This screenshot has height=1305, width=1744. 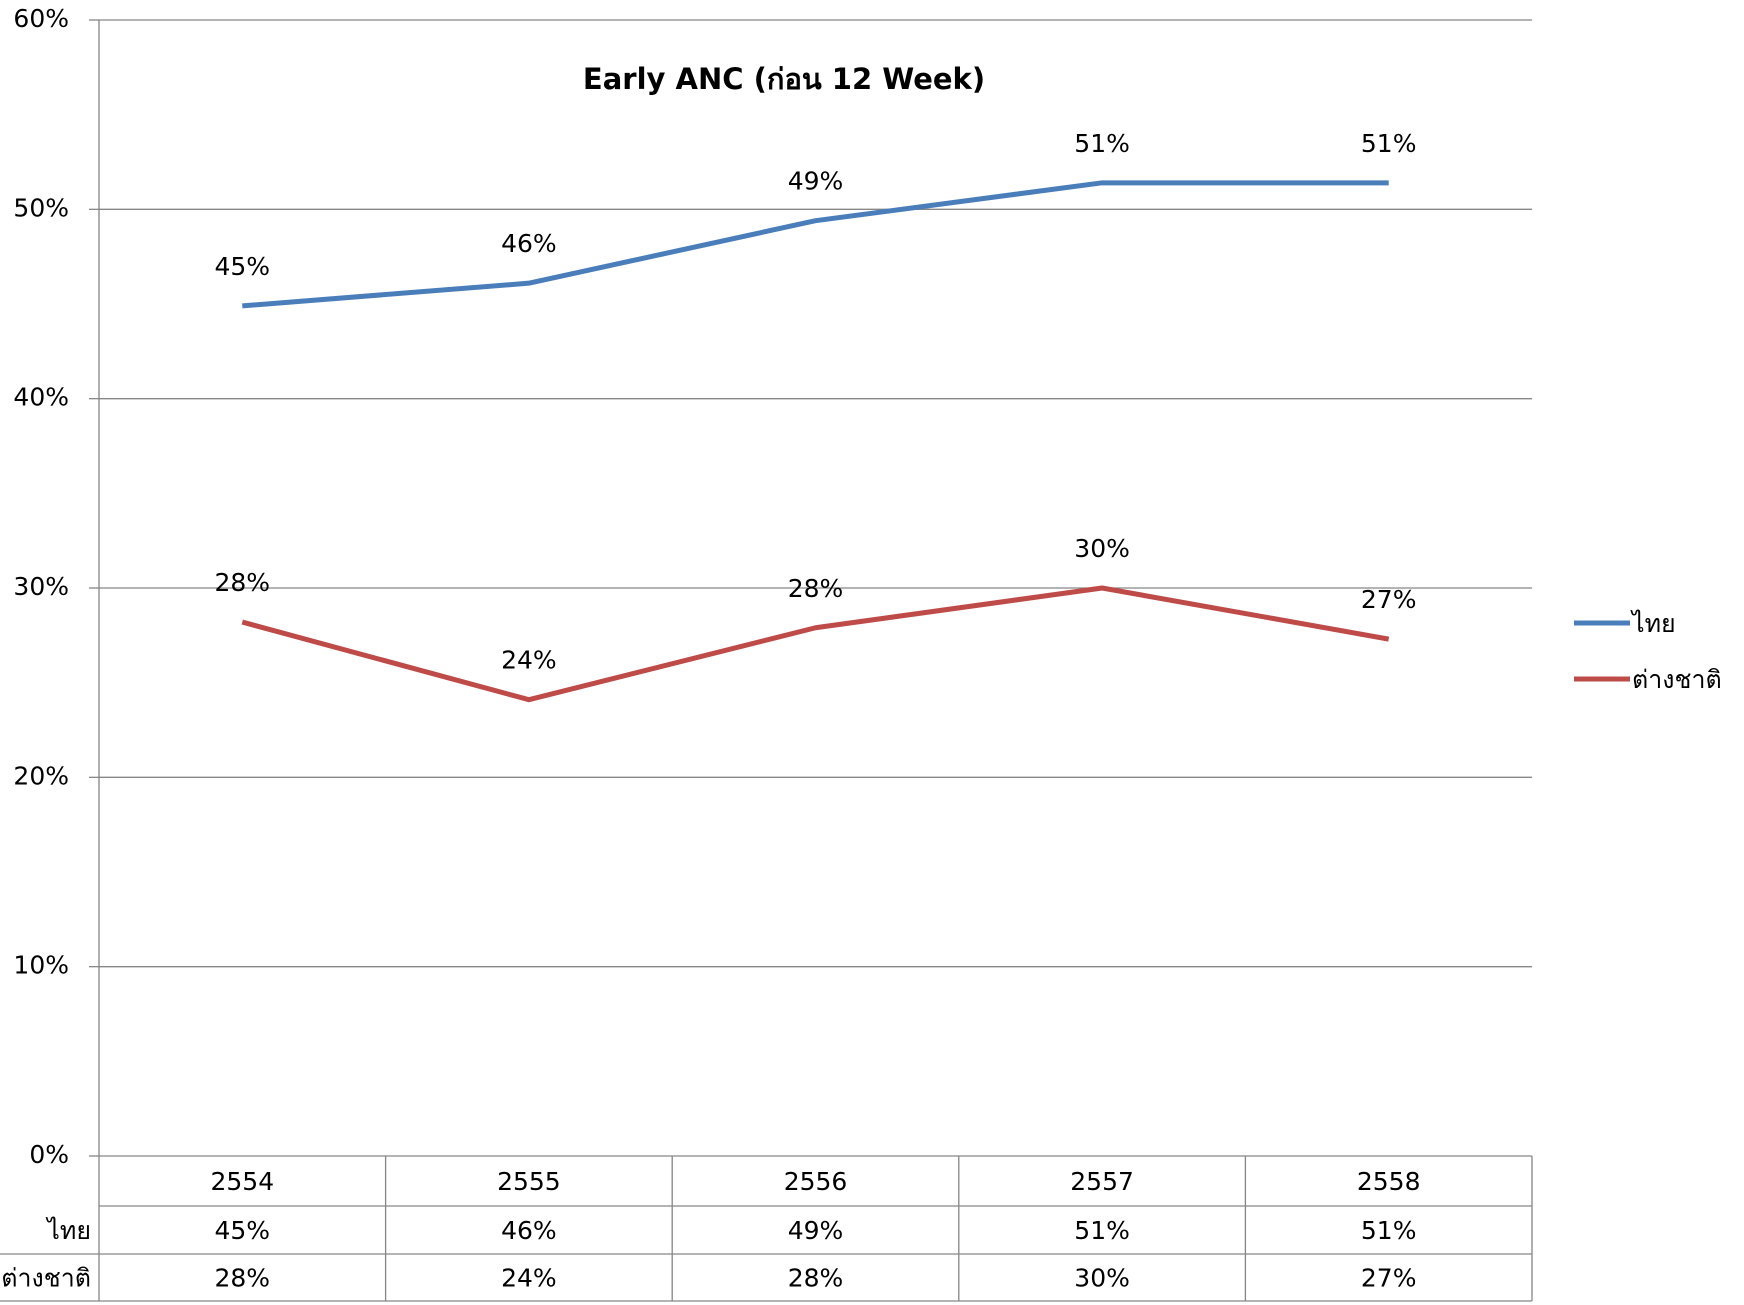 What do you see at coordinates (41, 207) in the screenshot?
I see `y-tick-label: 50%` at bounding box center [41, 207].